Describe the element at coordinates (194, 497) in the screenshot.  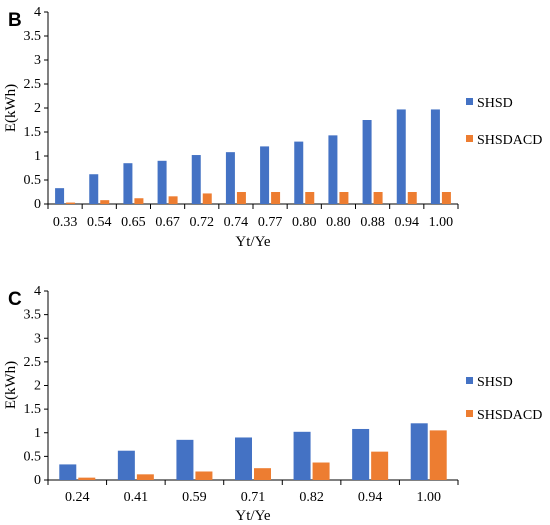
I see `x-tick-label: 0.59` at that location.